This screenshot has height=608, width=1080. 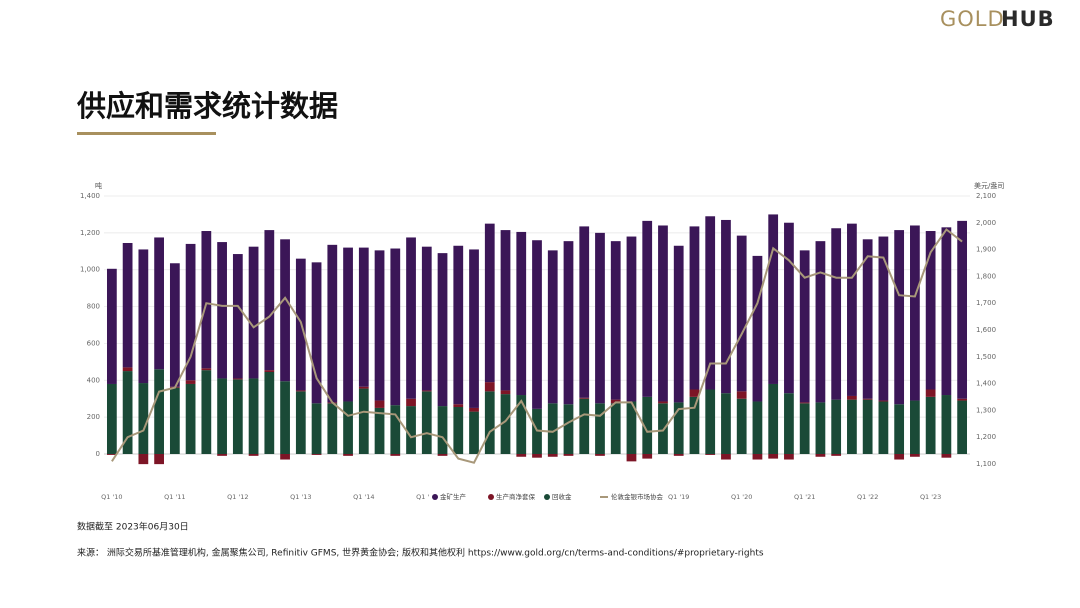 I want to click on y-tick-label: 0, so click(x=98, y=454).